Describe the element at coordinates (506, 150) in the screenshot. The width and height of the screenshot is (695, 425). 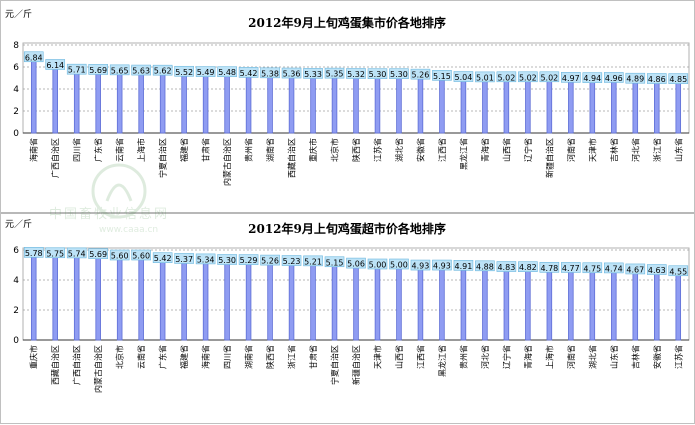
I see `market-category-label: 山西省` at that location.